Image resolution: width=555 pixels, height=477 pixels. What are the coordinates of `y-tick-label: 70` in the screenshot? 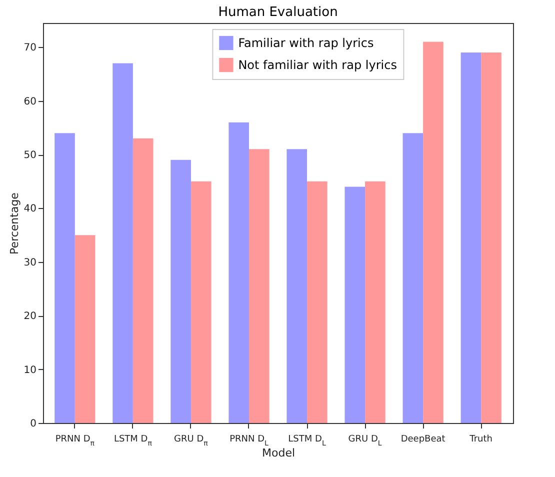 It's located at (30, 48).